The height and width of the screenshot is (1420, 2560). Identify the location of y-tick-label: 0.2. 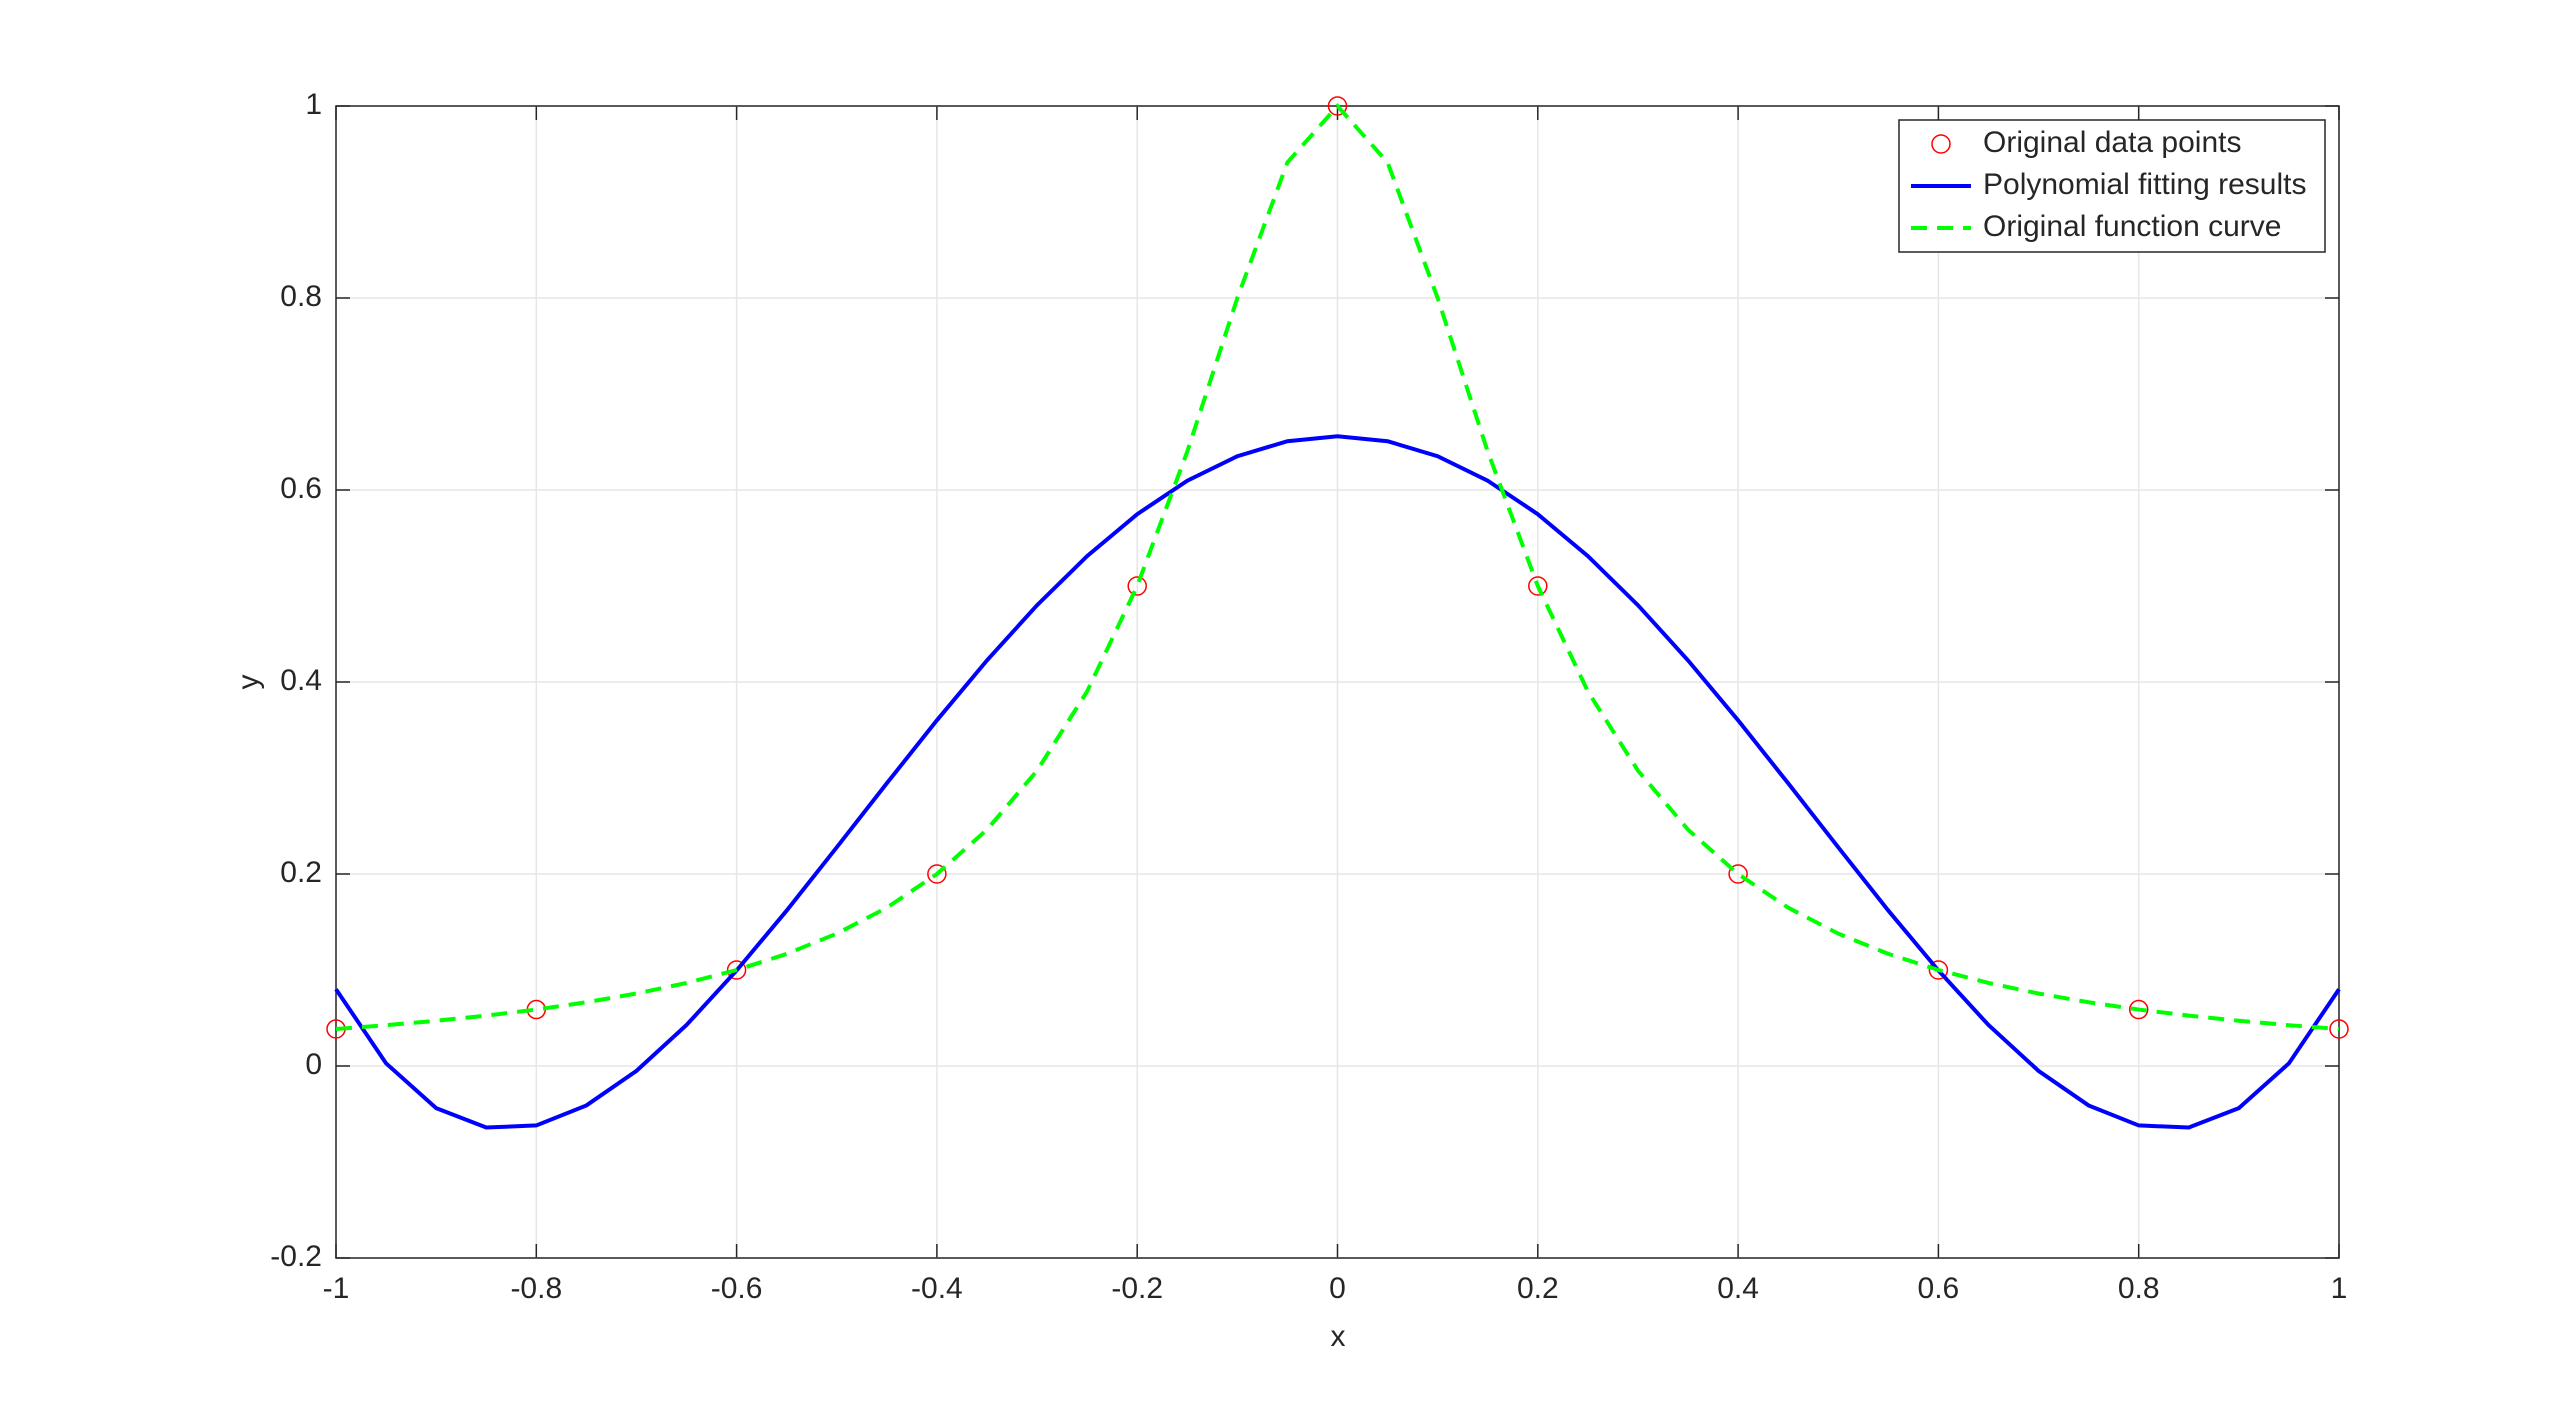
(301, 872).